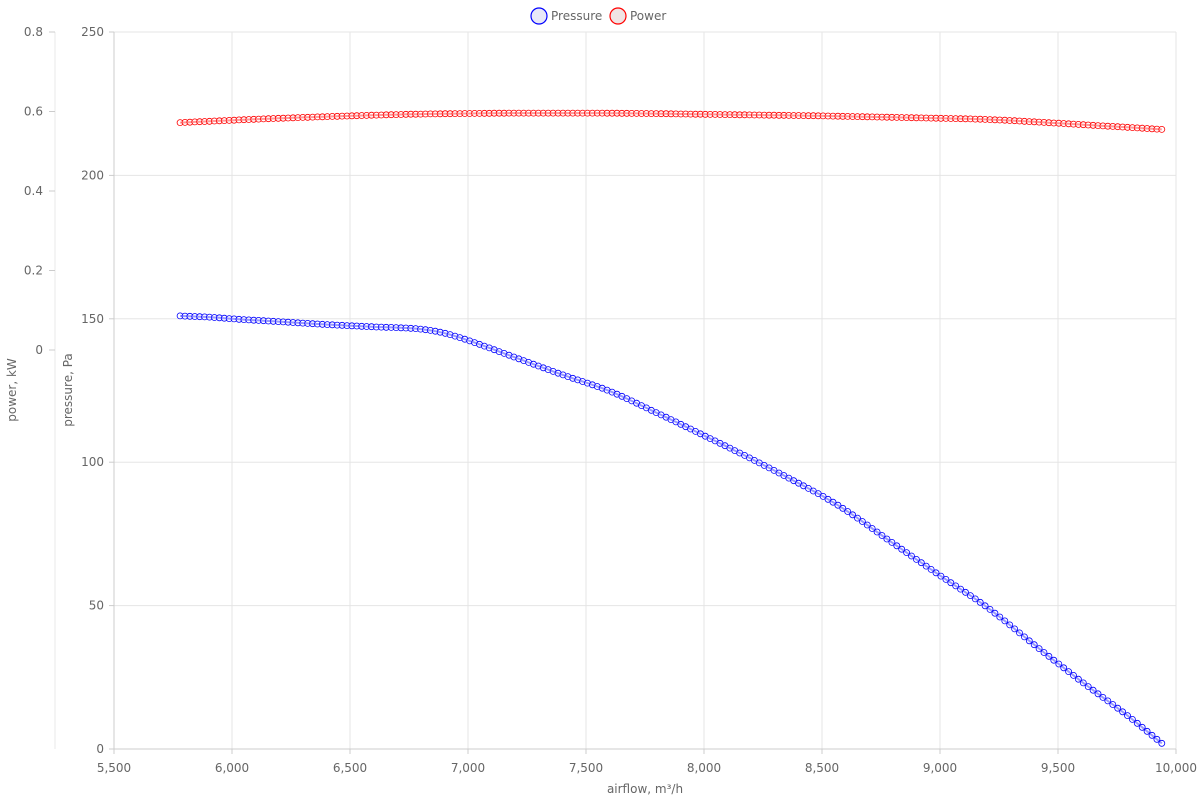 This screenshot has height=800, width=1200. I want to click on legend-label-pressure: Pressure, so click(576, 16).